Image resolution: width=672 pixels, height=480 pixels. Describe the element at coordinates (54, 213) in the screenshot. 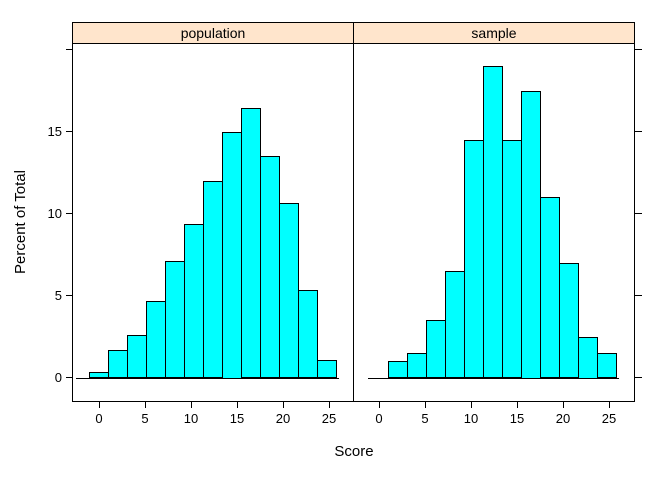

I see `y-tick-label: 10` at that location.